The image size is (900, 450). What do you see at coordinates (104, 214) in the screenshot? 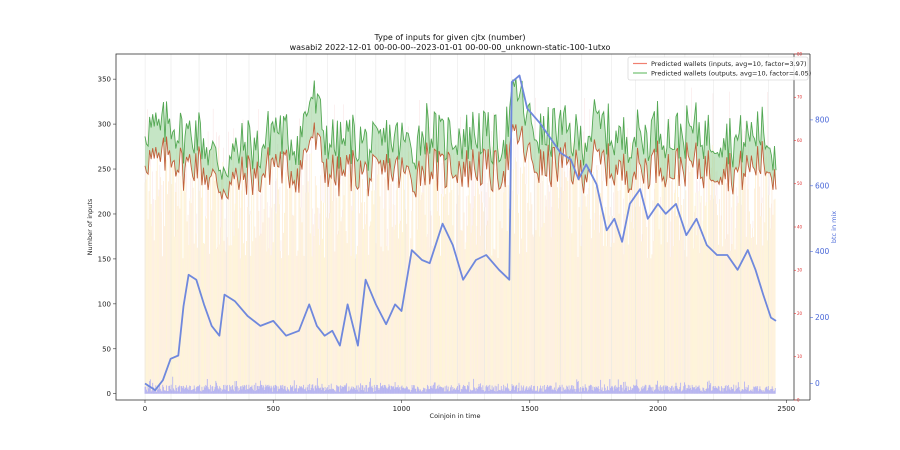
I see `y-tick-label: 200` at bounding box center [104, 214].